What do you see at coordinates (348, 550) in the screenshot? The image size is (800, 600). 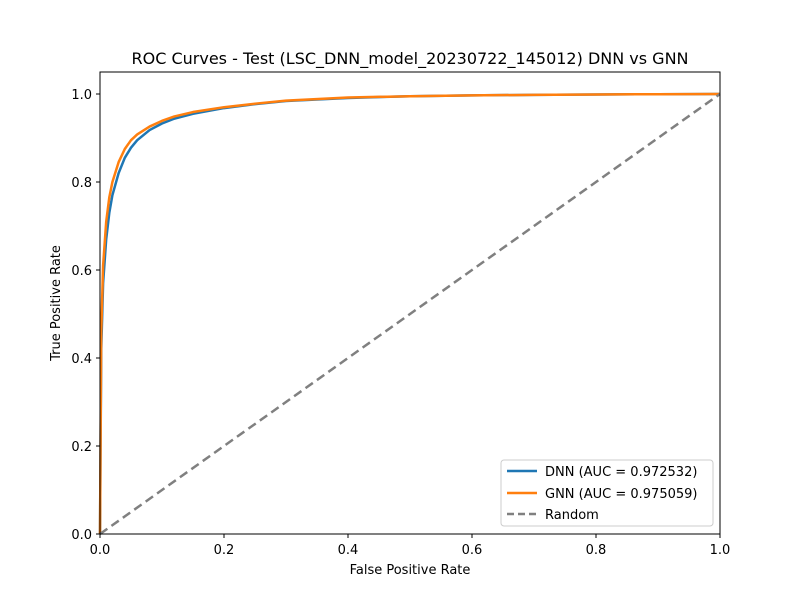 I see `x-tick-label: 0.4` at bounding box center [348, 550].